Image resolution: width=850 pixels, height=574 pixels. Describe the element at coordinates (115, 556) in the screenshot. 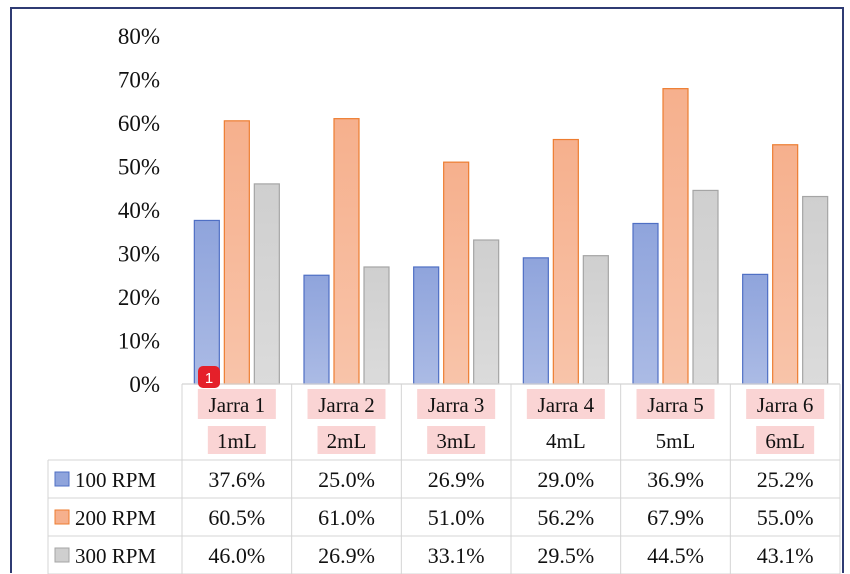

I see `legend-label: 300 RPM` at that location.